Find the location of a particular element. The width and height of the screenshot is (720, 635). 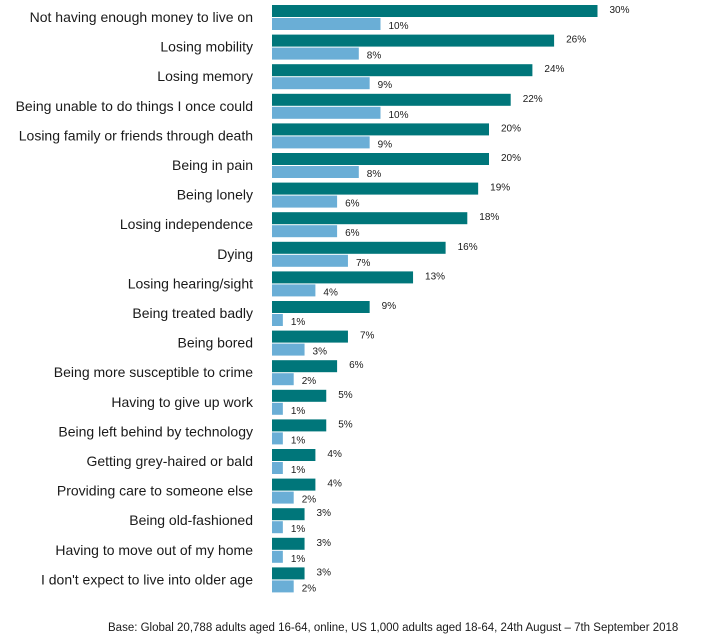

category-label: Losing memory is located at coordinates (205, 76).